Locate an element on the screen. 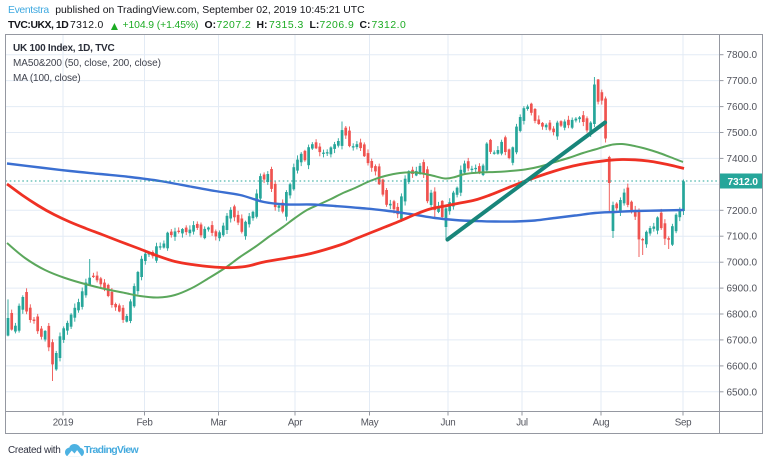 The width and height of the screenshot is (768, 464). svg-text: UK 100 Index, 1D, TVC is located at coordinates (63, 48).